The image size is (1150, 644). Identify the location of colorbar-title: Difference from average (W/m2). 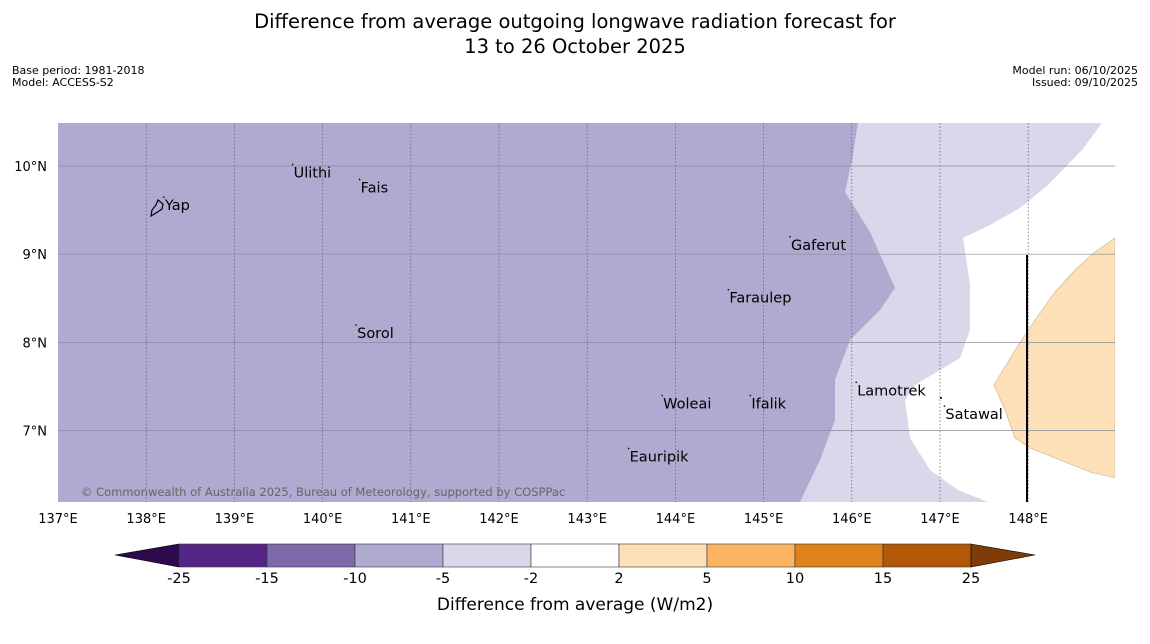
(575, 605).